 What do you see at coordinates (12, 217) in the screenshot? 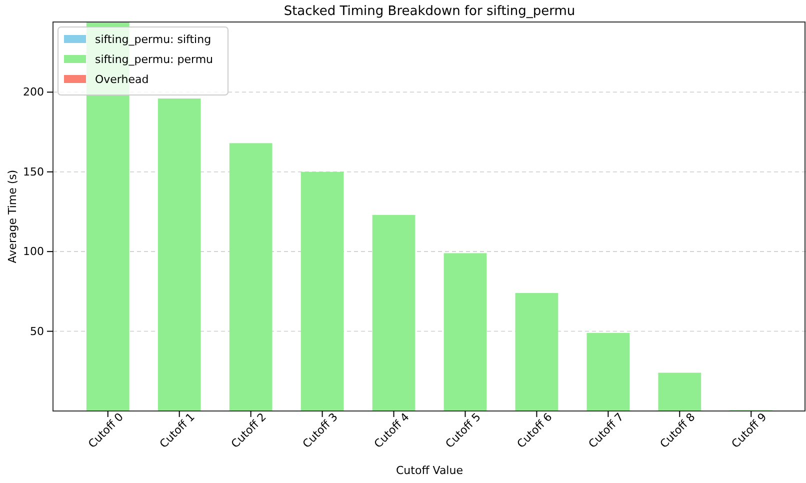
I see `y-axis-title: Average Time (s)` at bounding box center [12, 217].